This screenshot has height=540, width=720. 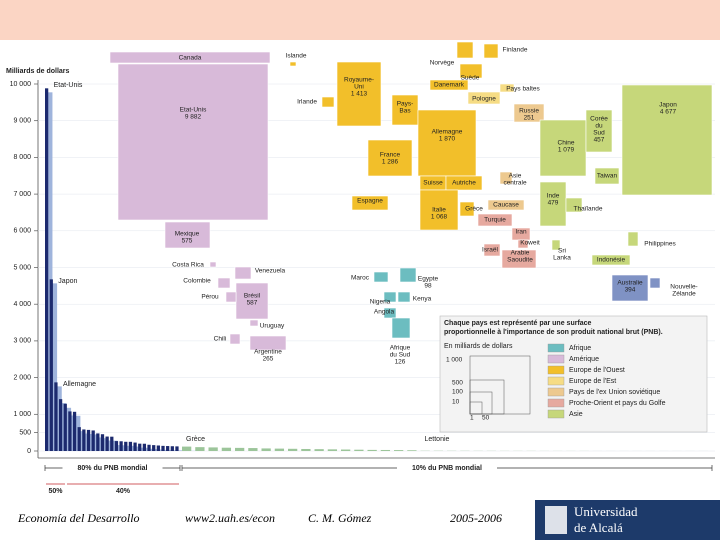 I want to click on country-value: 4 677, so click(x=668, y=112).